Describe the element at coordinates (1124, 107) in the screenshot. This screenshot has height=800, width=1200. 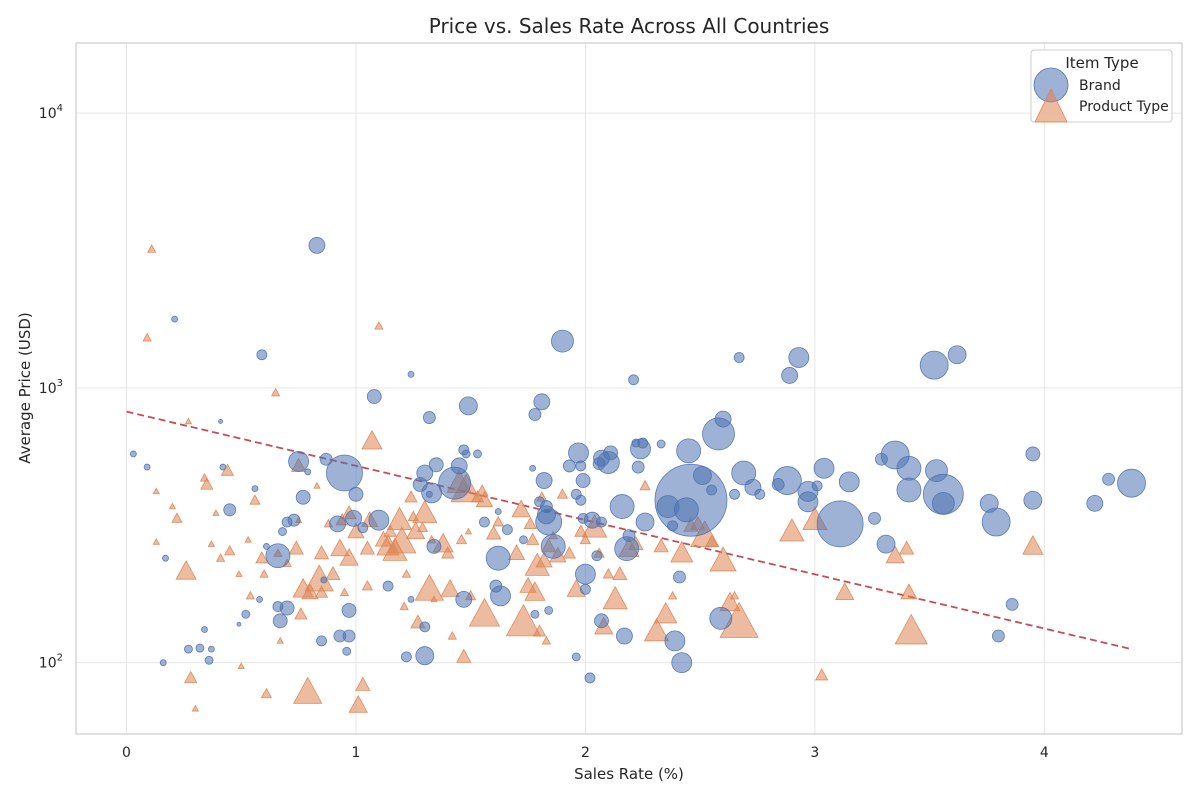
I see `legend-product-label: Product Type` at that location.